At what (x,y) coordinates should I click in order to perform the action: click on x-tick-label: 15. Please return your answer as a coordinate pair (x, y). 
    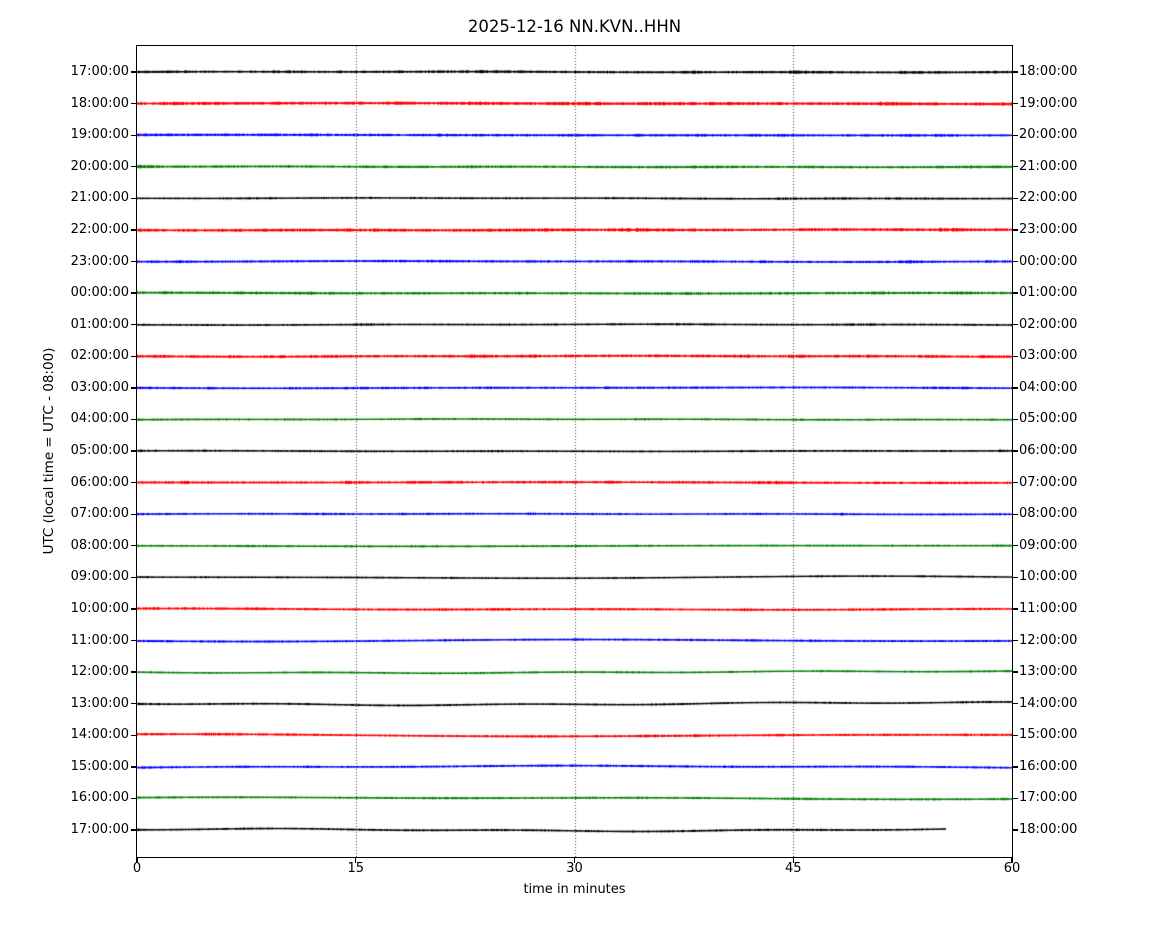
    Looking at the image, I should click on (356, 868).